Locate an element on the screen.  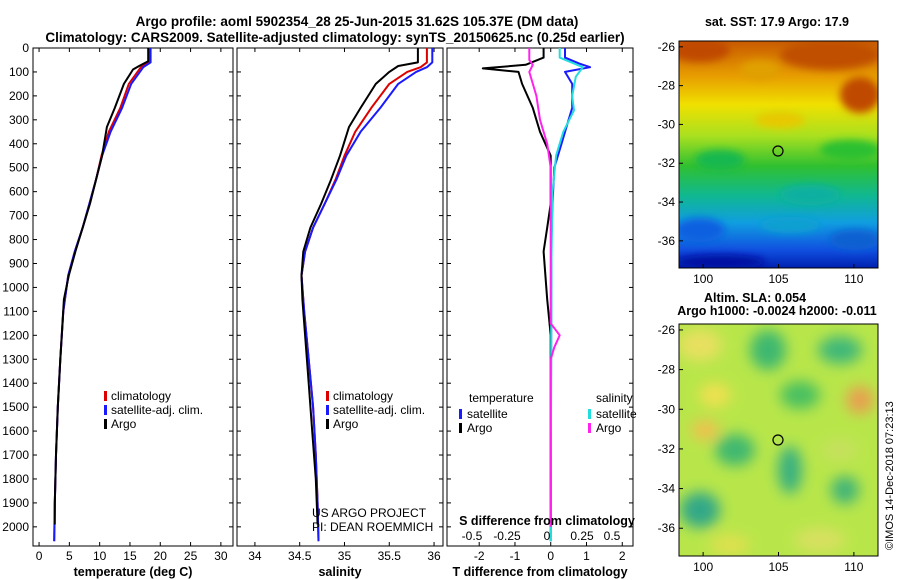
watermark: ©IMOS 14-Dec-2018 07:23:13 is located at coordinates (890, 475).